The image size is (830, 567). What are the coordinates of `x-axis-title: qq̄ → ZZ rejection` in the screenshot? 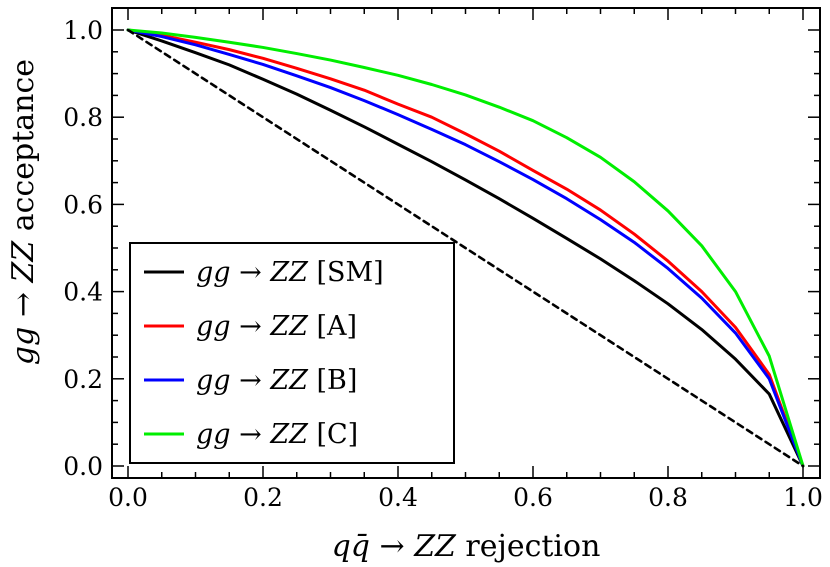 It's located at (466, 546).